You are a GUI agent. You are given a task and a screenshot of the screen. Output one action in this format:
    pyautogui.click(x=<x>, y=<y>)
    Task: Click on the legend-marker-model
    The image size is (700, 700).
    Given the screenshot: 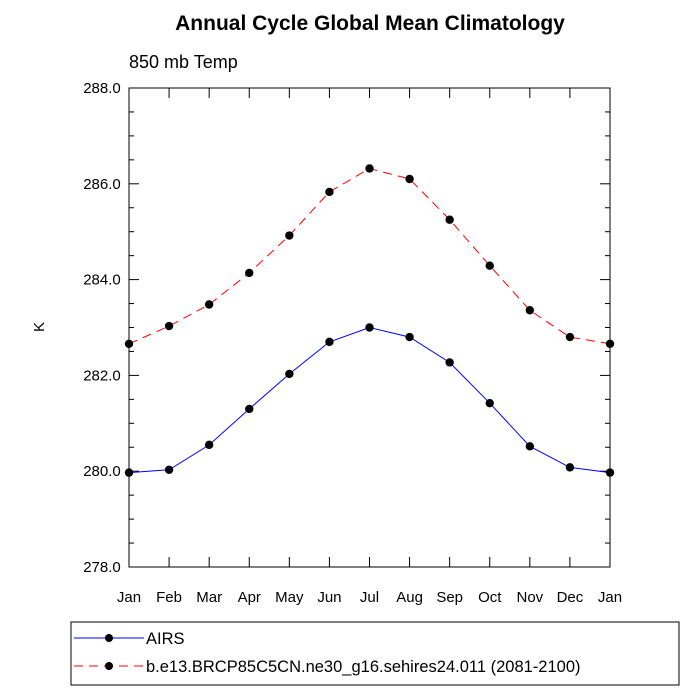 What is the action you would take?
    pyautogui.click(x=109, y=666)
    